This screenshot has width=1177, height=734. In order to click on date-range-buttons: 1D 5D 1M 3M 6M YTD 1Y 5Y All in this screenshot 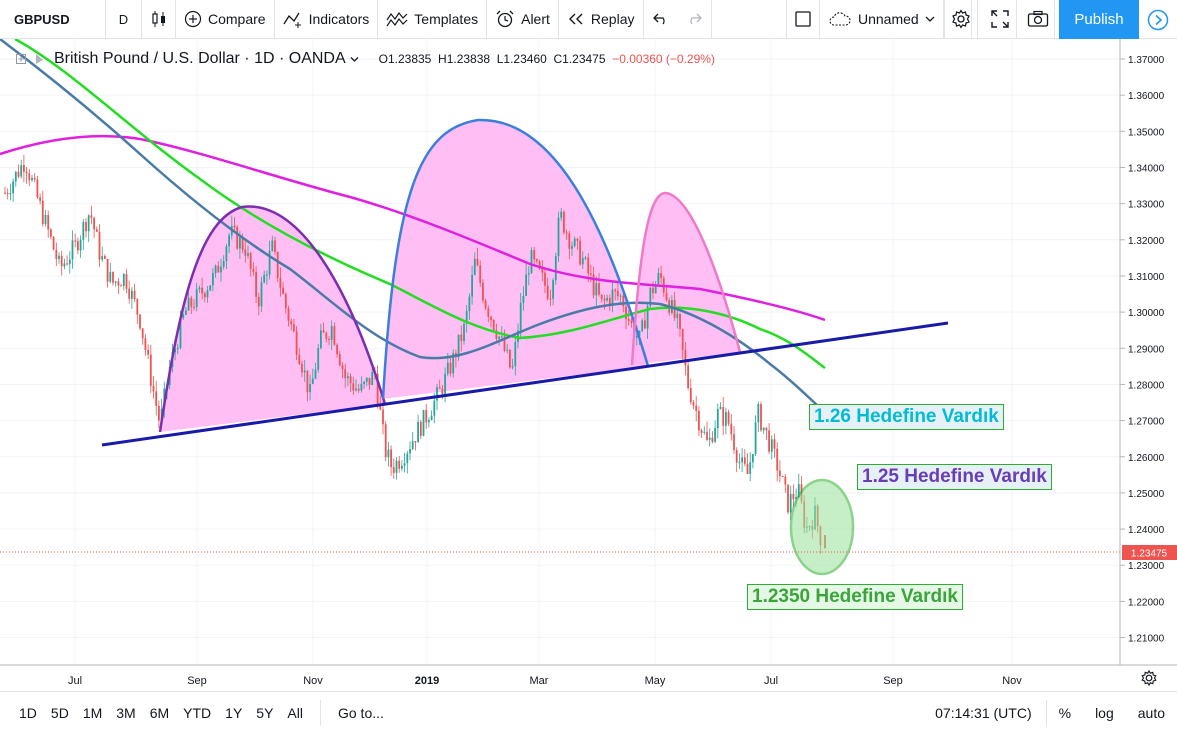, I will do `click(155, 713)`.